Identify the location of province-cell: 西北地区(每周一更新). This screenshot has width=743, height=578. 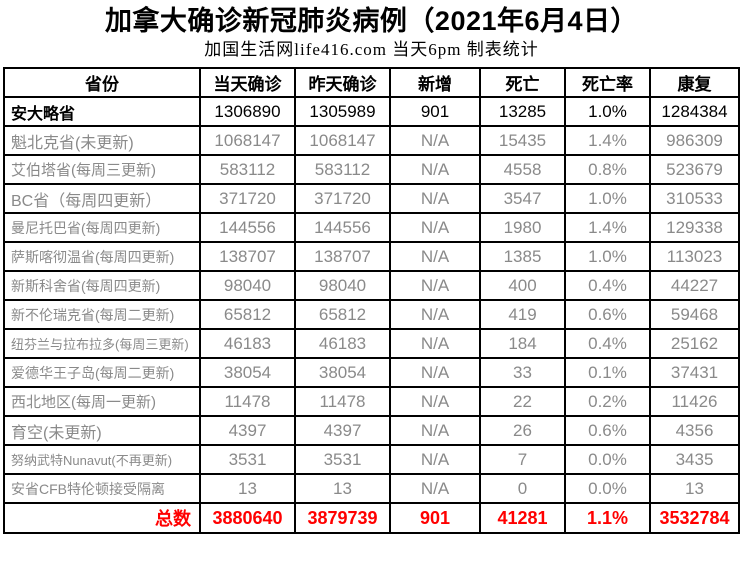
(102, 401).